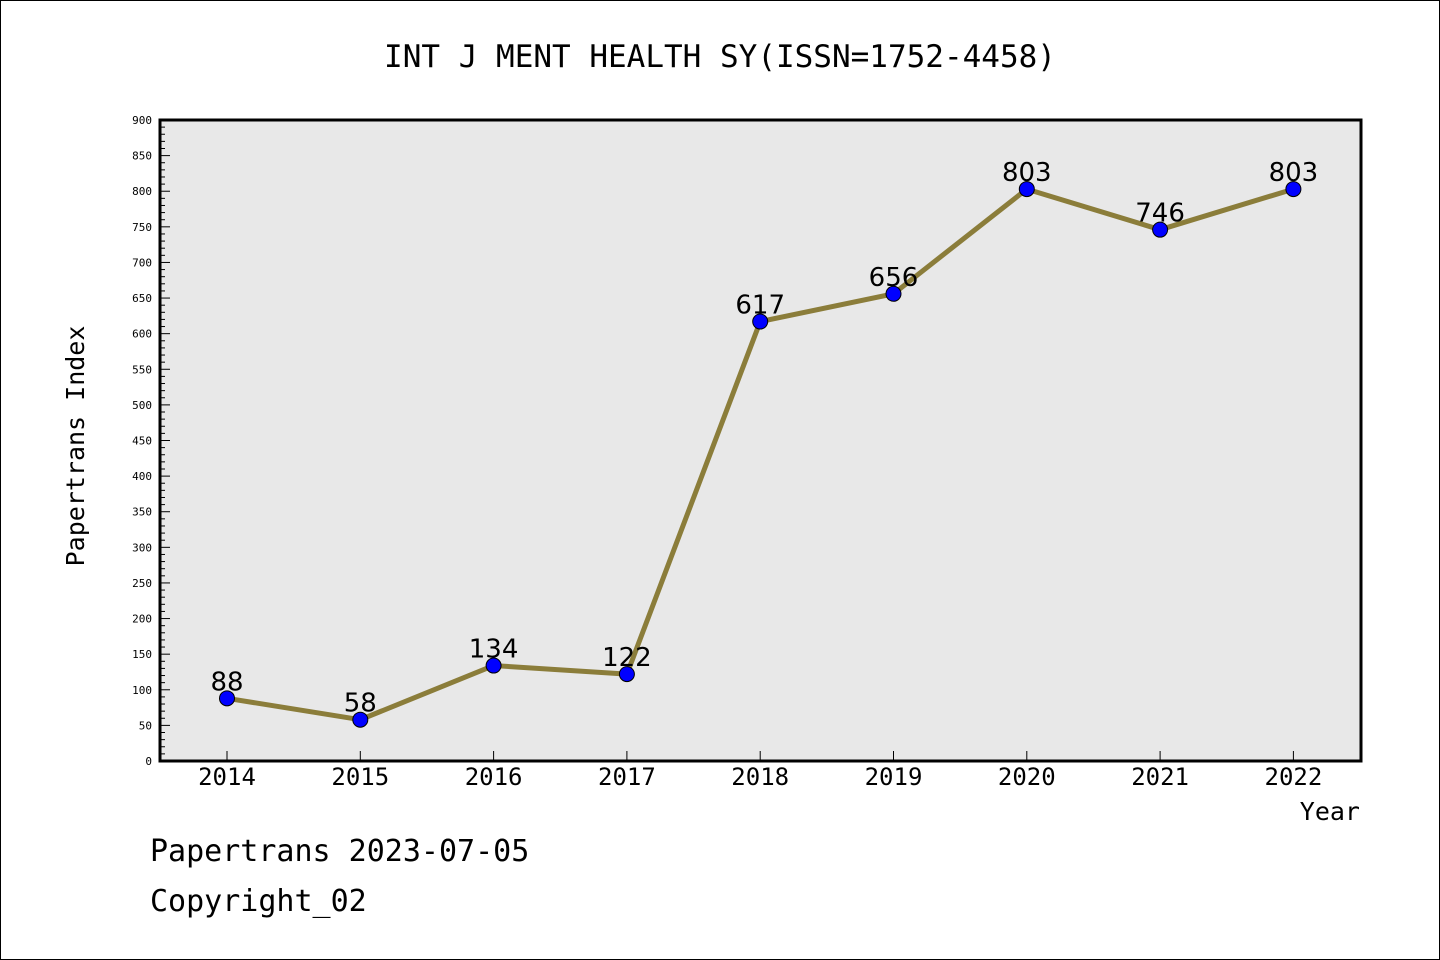 Image resolution: width=1440 pixels, height=960 pixels. I want to click on y-tick-label: 650, so click(142, 298).